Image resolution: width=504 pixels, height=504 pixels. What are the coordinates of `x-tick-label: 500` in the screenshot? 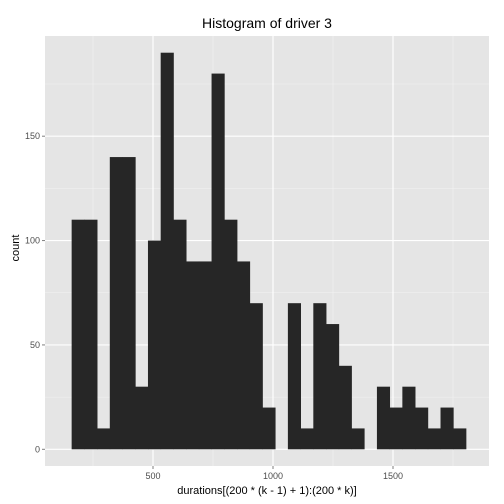 It's located at (152, 476).